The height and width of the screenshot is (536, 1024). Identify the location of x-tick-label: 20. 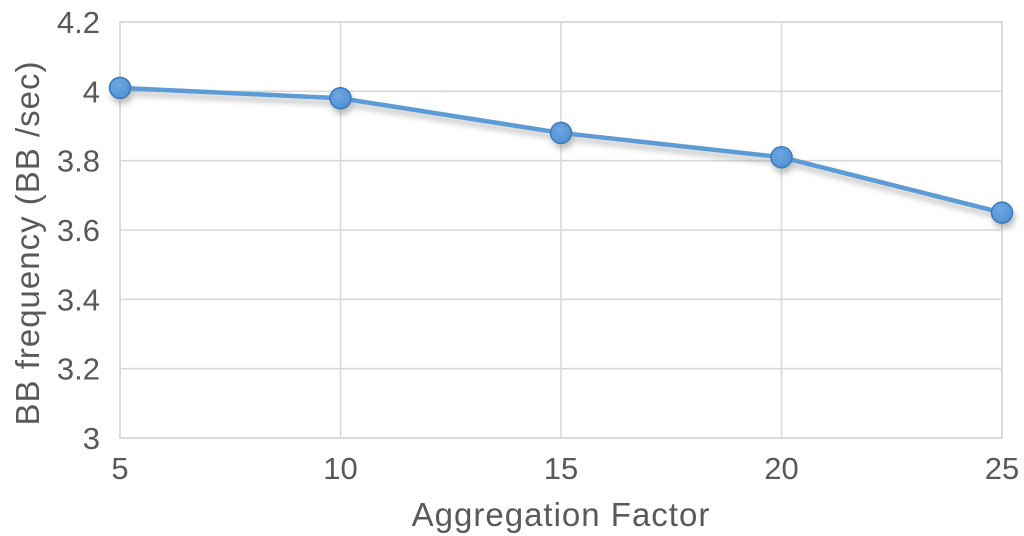
(781, 468).